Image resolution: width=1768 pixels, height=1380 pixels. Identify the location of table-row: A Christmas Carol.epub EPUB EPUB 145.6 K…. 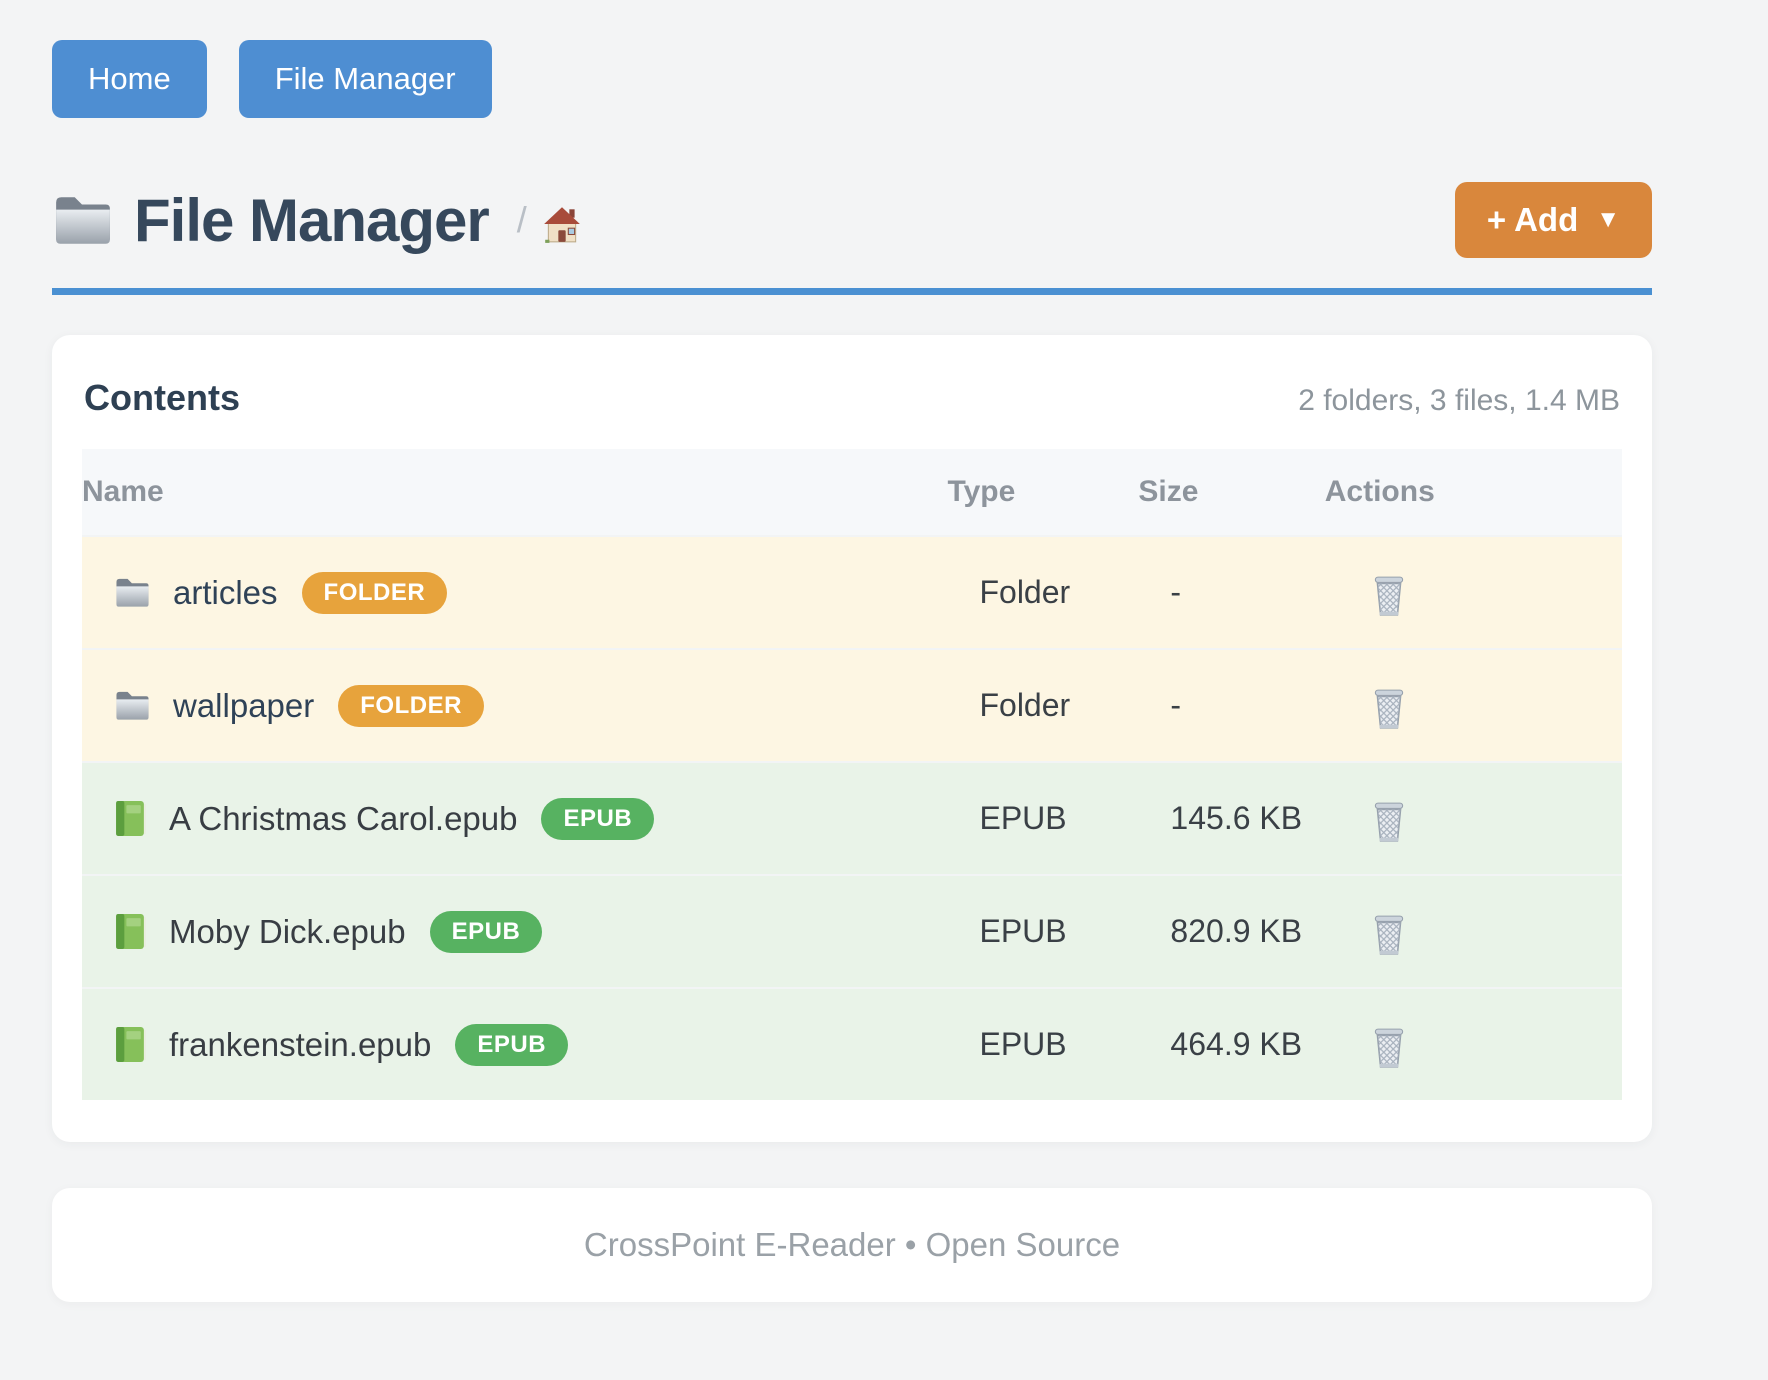
(852, 817).